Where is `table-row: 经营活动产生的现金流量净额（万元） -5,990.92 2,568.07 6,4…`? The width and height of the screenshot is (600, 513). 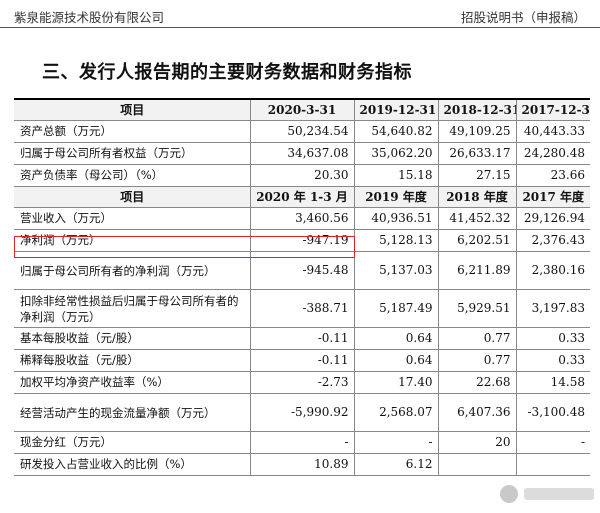 table-row: 经营活动产生的现金流量净额（万元） -5,990.92 2,568.07 6,4… is located at coordinates (302, 412).